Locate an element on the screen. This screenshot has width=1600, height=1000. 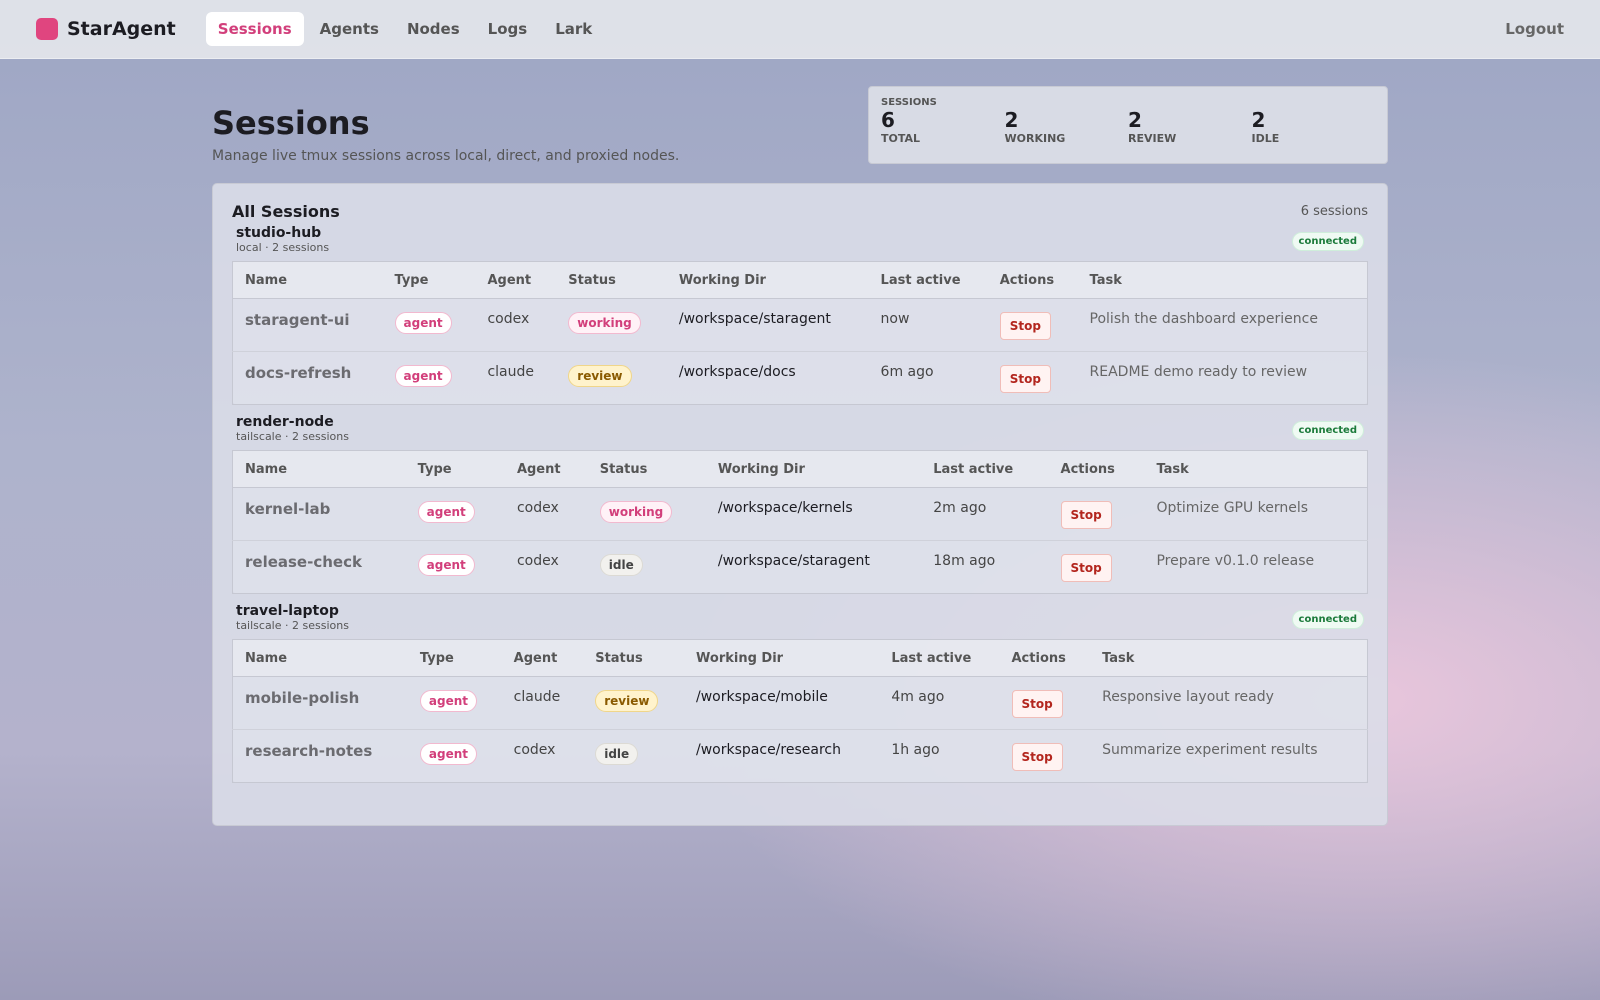
cell: kernel-lab is located at coordinates (319, 514).